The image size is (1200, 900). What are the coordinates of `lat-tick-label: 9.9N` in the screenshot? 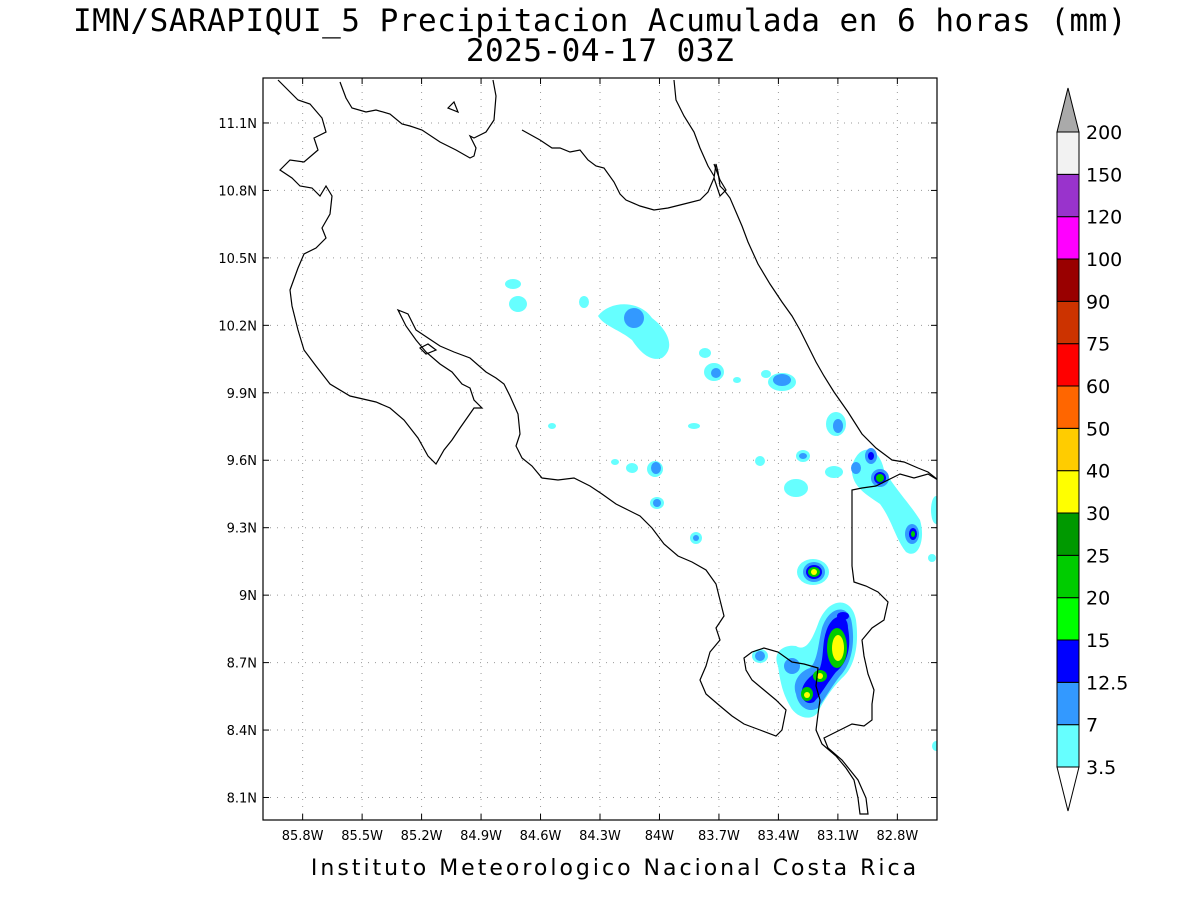 It's located at (242, 394).